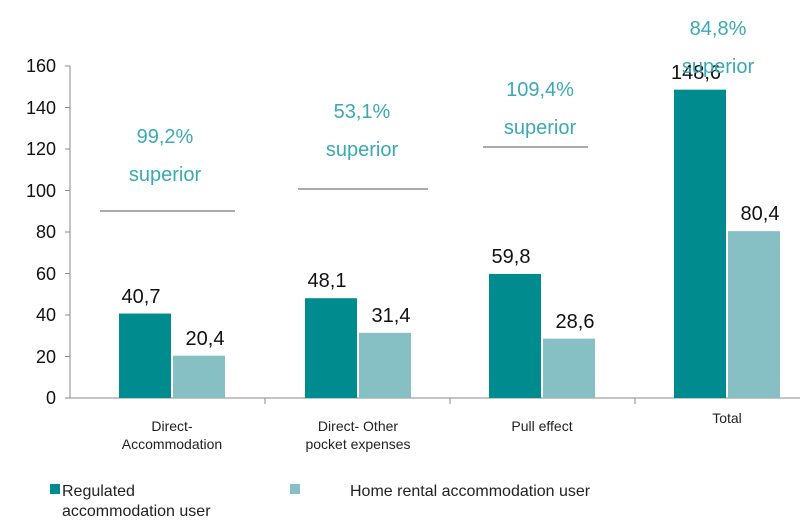  What do you see at coordinates (391, 315) in the screenshot?
I see `data-label: 31,4` at bounding box center [391, 315].